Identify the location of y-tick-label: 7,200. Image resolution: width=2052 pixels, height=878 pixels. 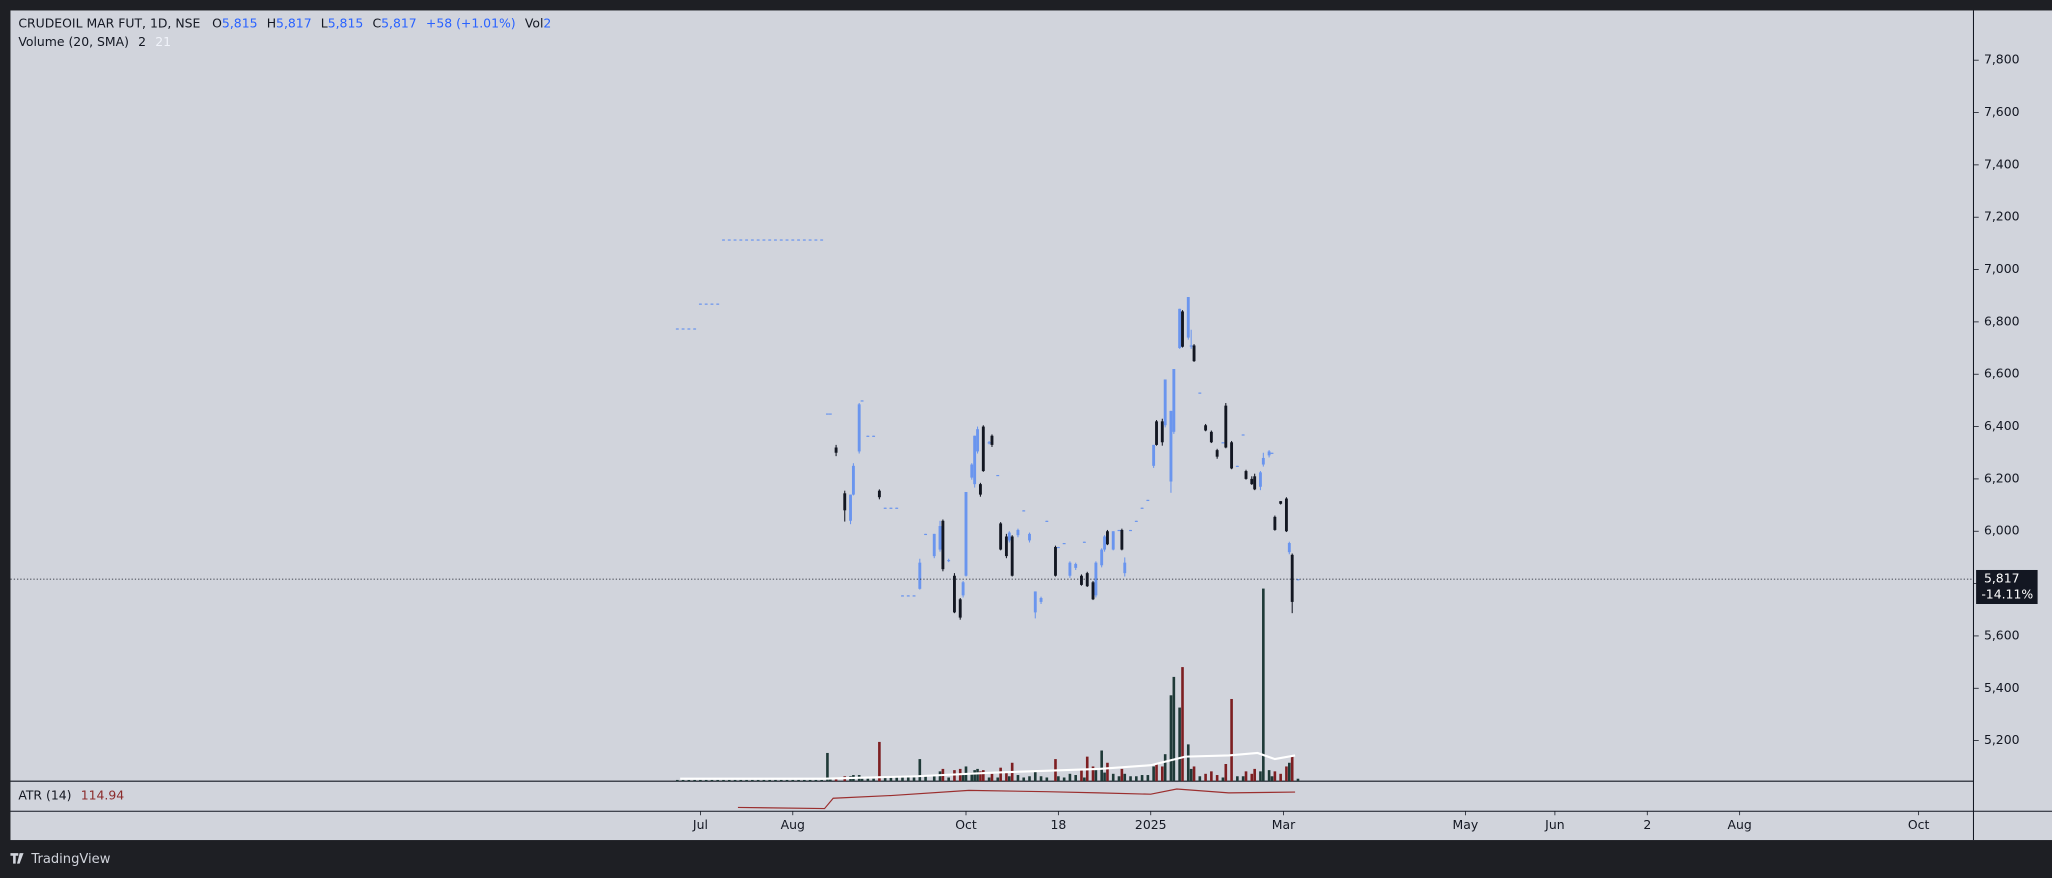
(2002, 216).